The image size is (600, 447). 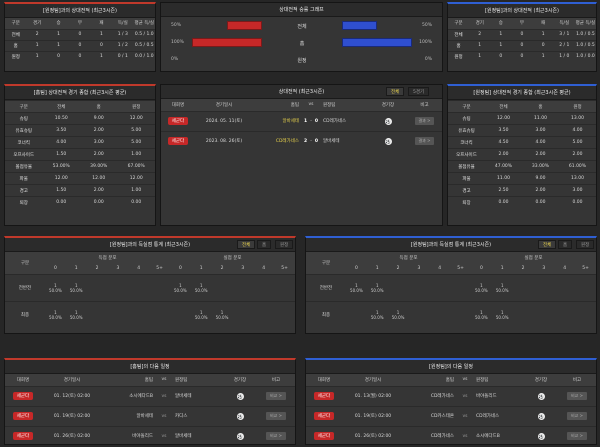 What do you see at coordinates (316, 141) in the screenshot?
I see `away-score: 0` at bounding box center [316, 141].